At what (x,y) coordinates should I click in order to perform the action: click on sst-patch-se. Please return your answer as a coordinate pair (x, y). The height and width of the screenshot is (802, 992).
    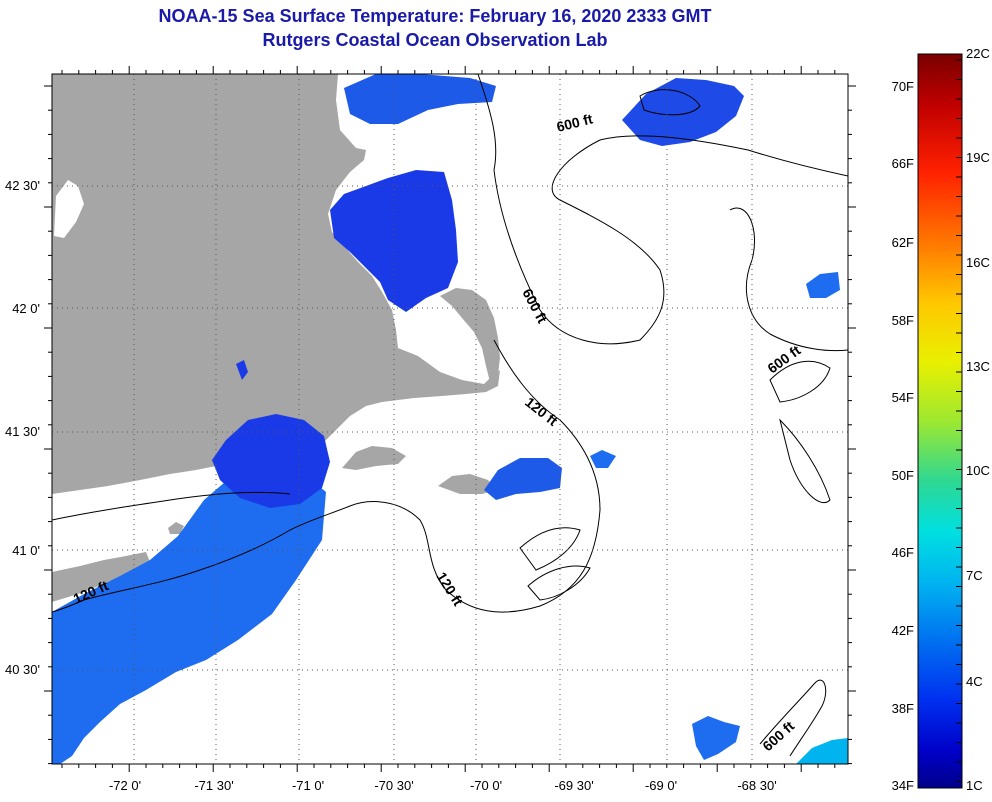
    Looking at the image, I should click on (716, 738).